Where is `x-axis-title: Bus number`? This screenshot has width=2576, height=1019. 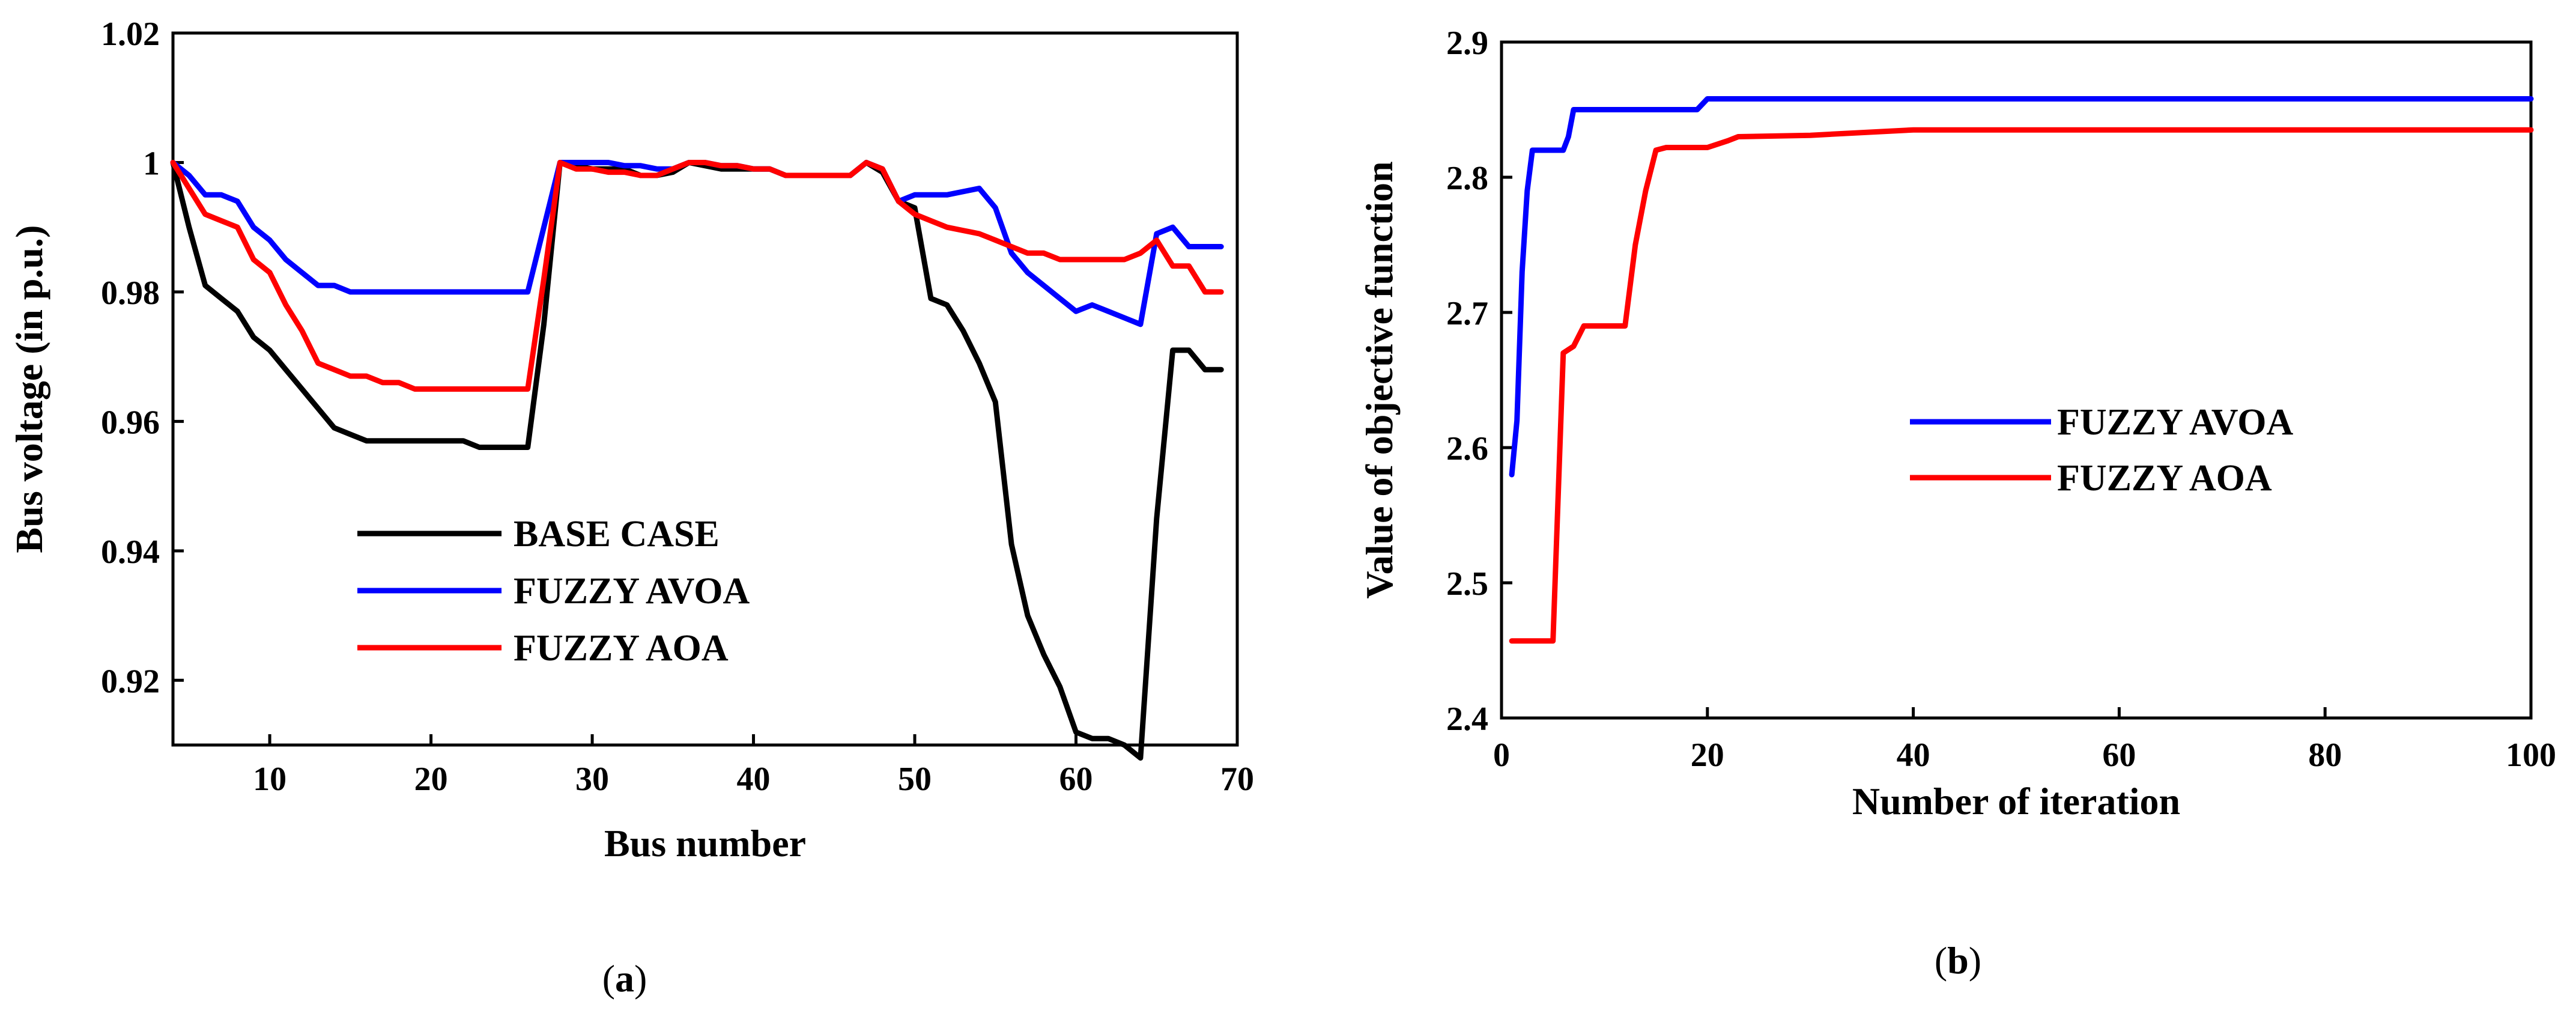 x-axis-title: Bus number is located at coordinates (705, 843).